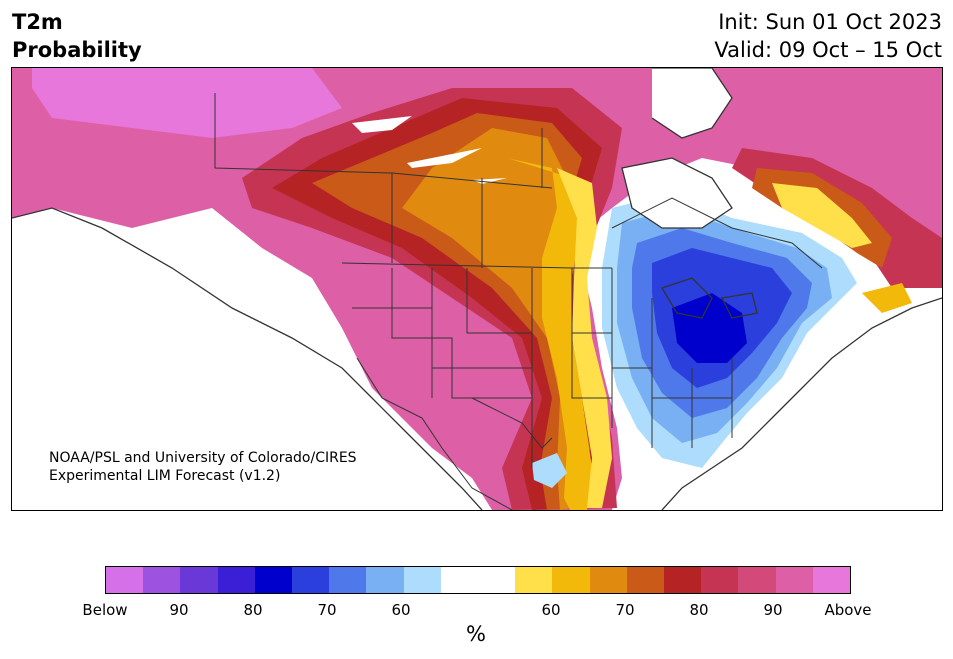 This screenshot has height=659, width=953. I want to click on map-title: T2m Probability, so click(77, 36).